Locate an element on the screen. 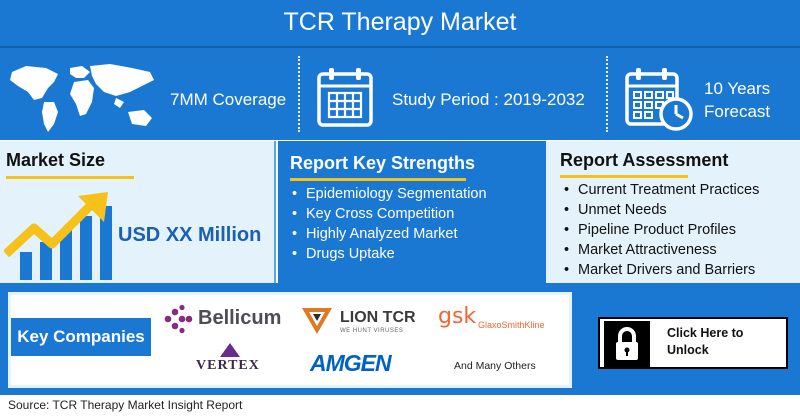 This screenshot has height=420, width=800. many-others-text: And Many Others is located at coordinates (495, 366).